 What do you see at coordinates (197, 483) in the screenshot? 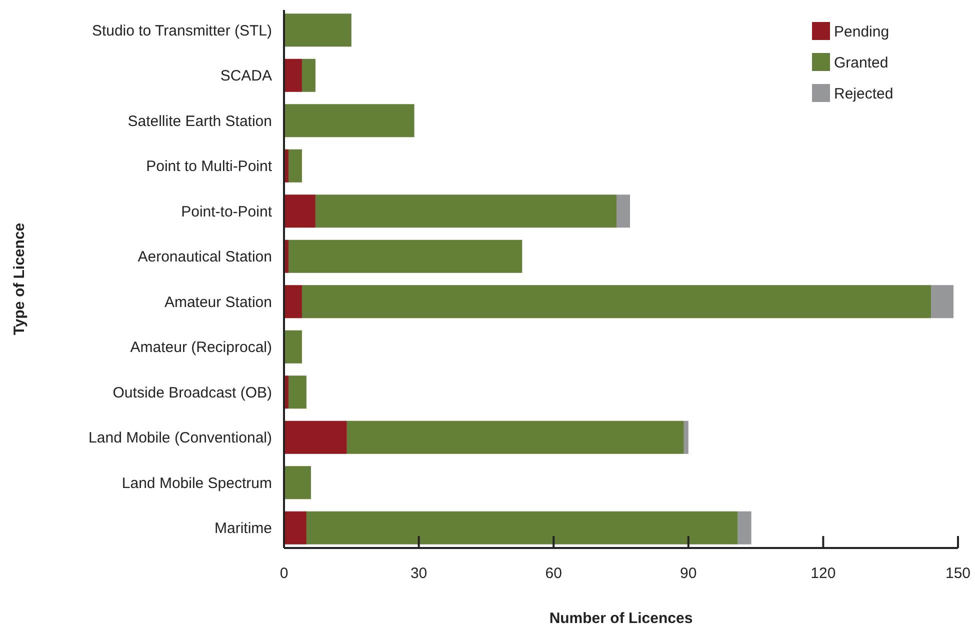
I see `y-tick-label: Land Mobile Spectrum` at bounding box center [197, 483].